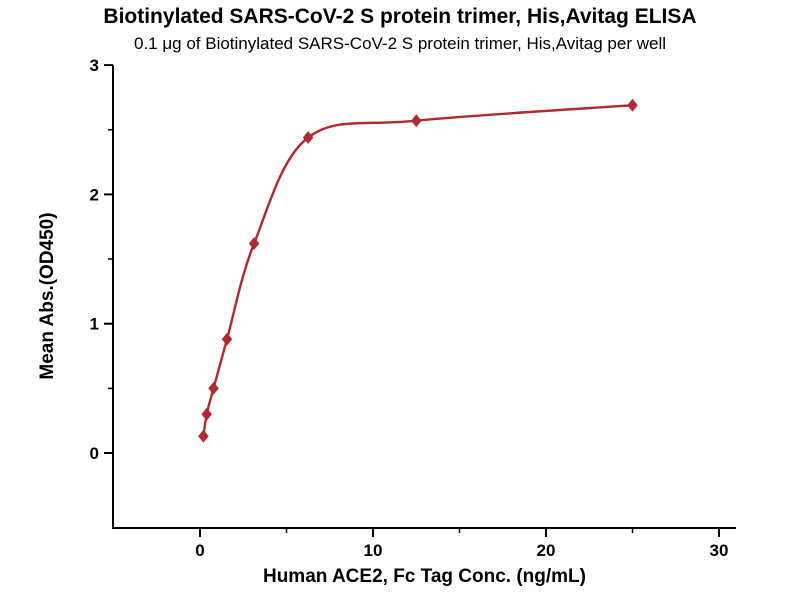 This screenshot has height=600, width=800. Describe the element at coordinates (546, 550) in the screenshot. I see `svg-text: 20` at that location.